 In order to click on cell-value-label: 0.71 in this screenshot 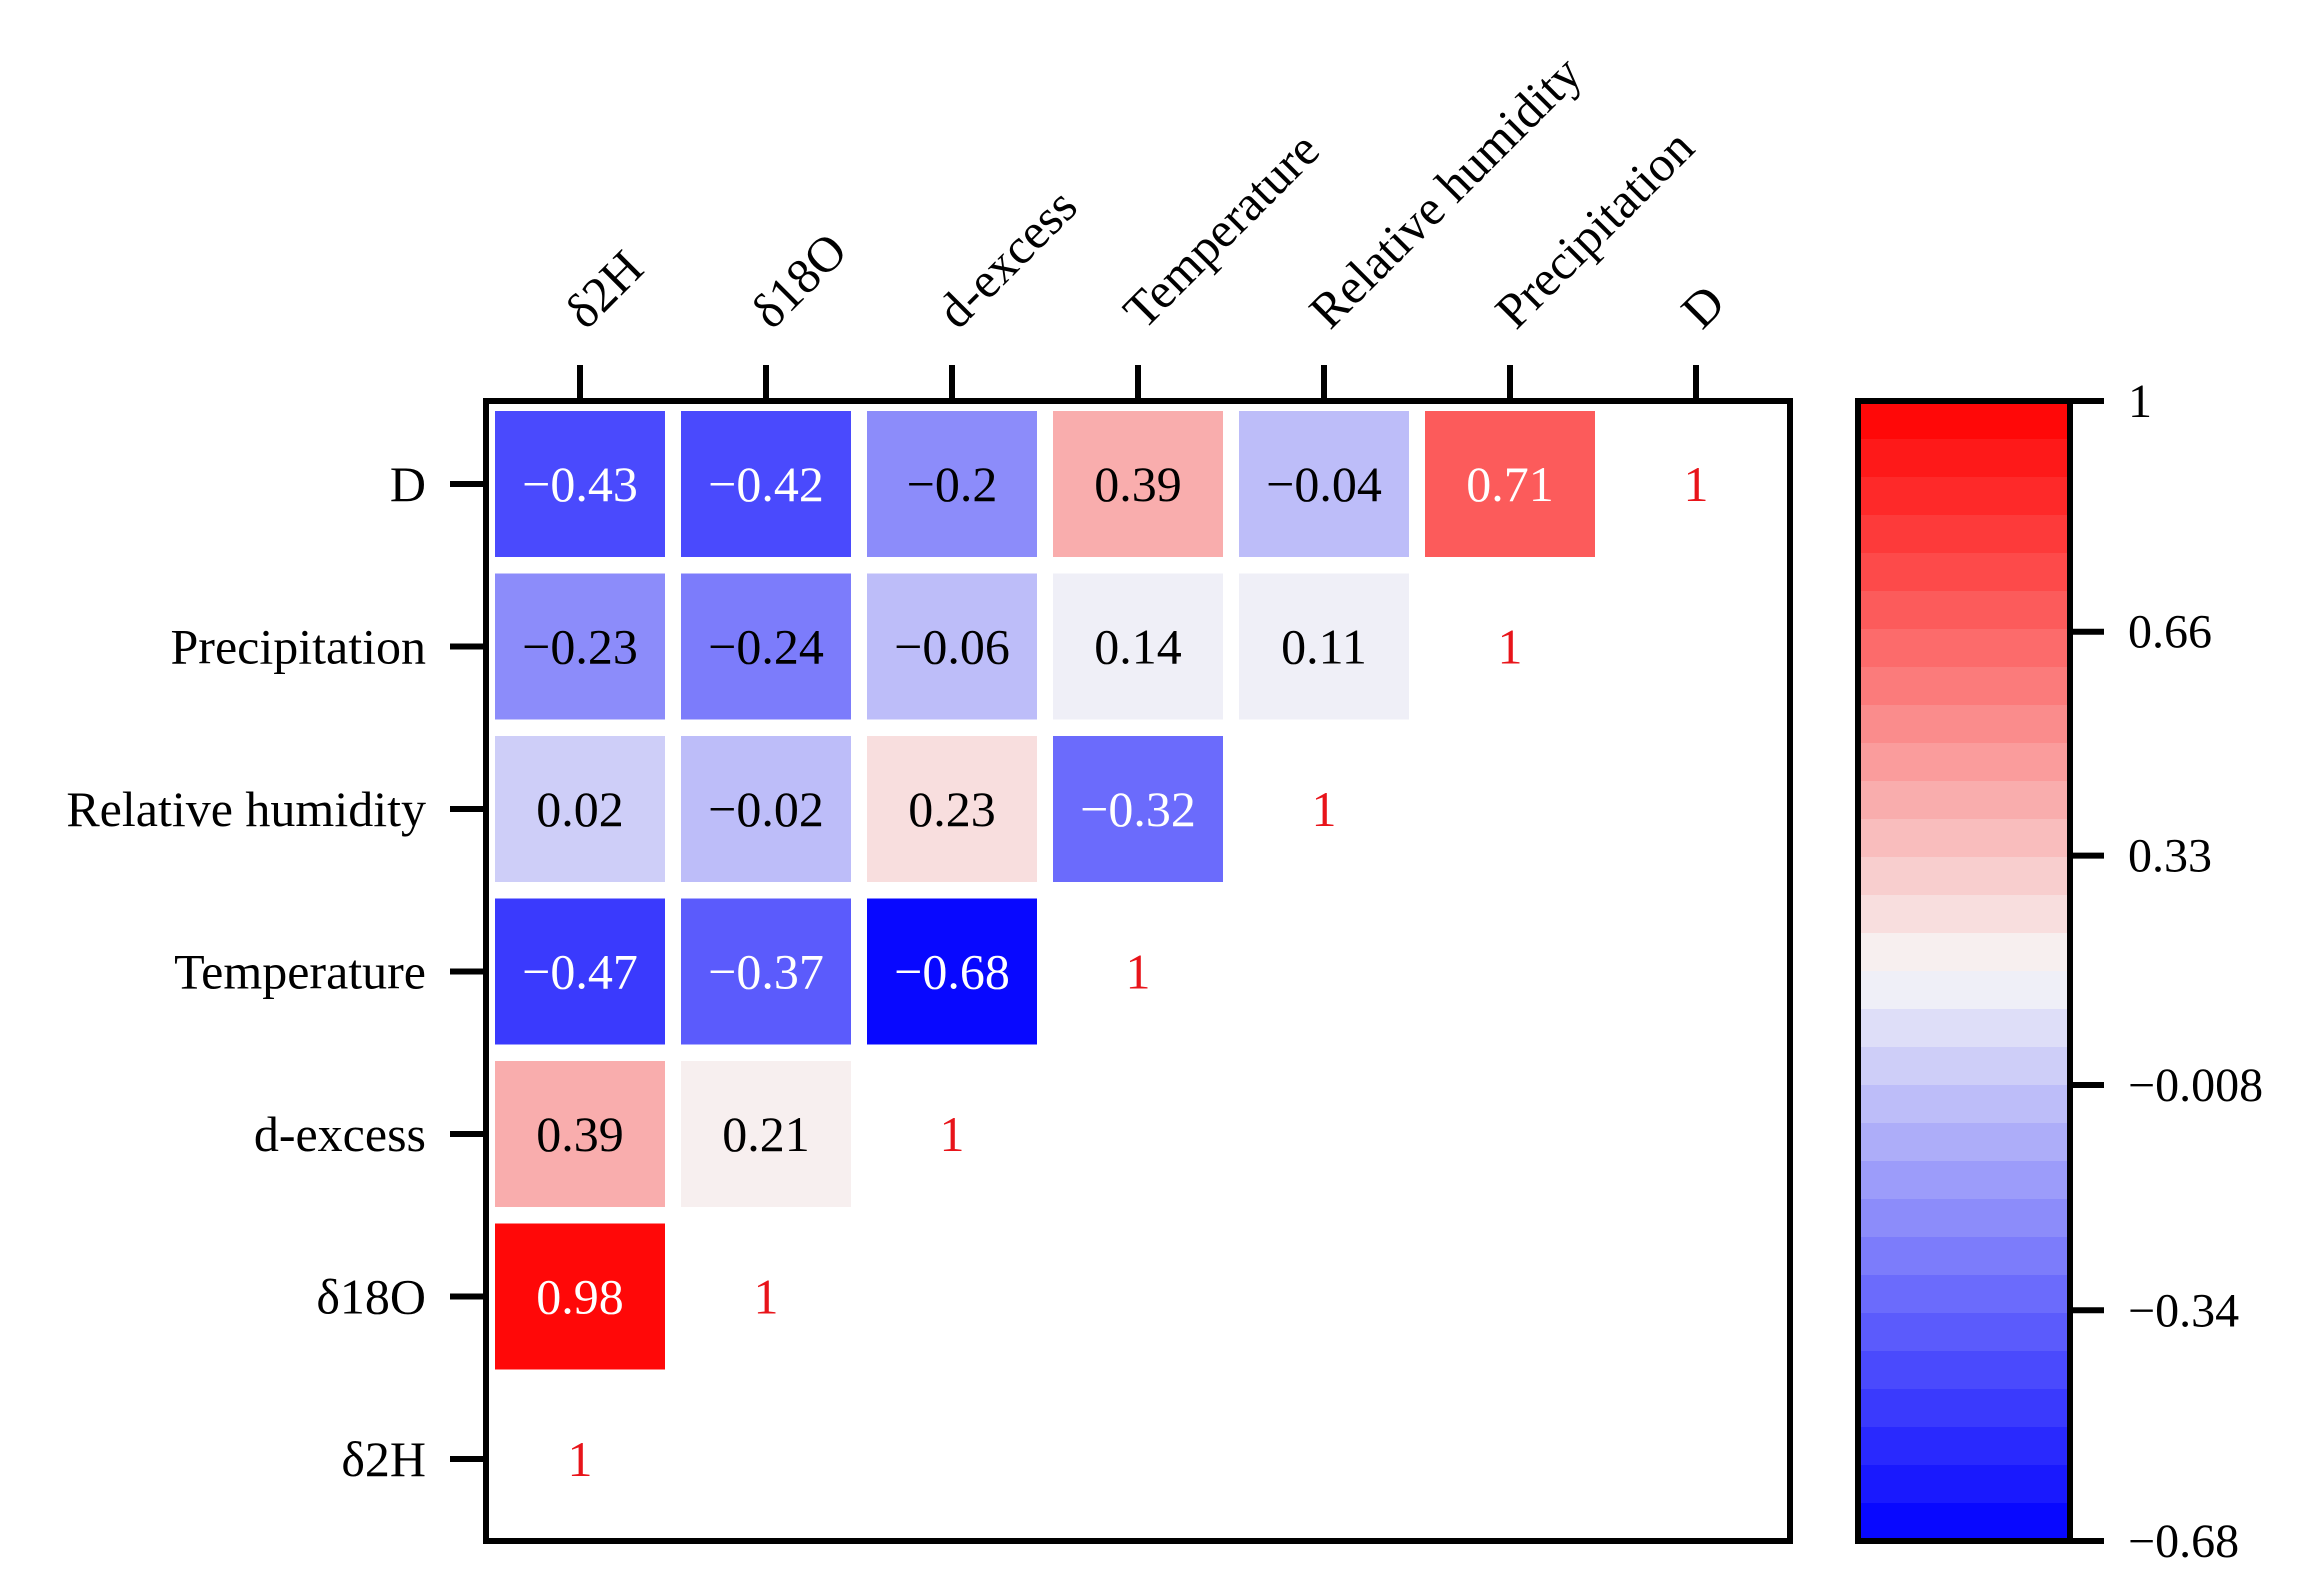, I will do `click(1510, 484)`.